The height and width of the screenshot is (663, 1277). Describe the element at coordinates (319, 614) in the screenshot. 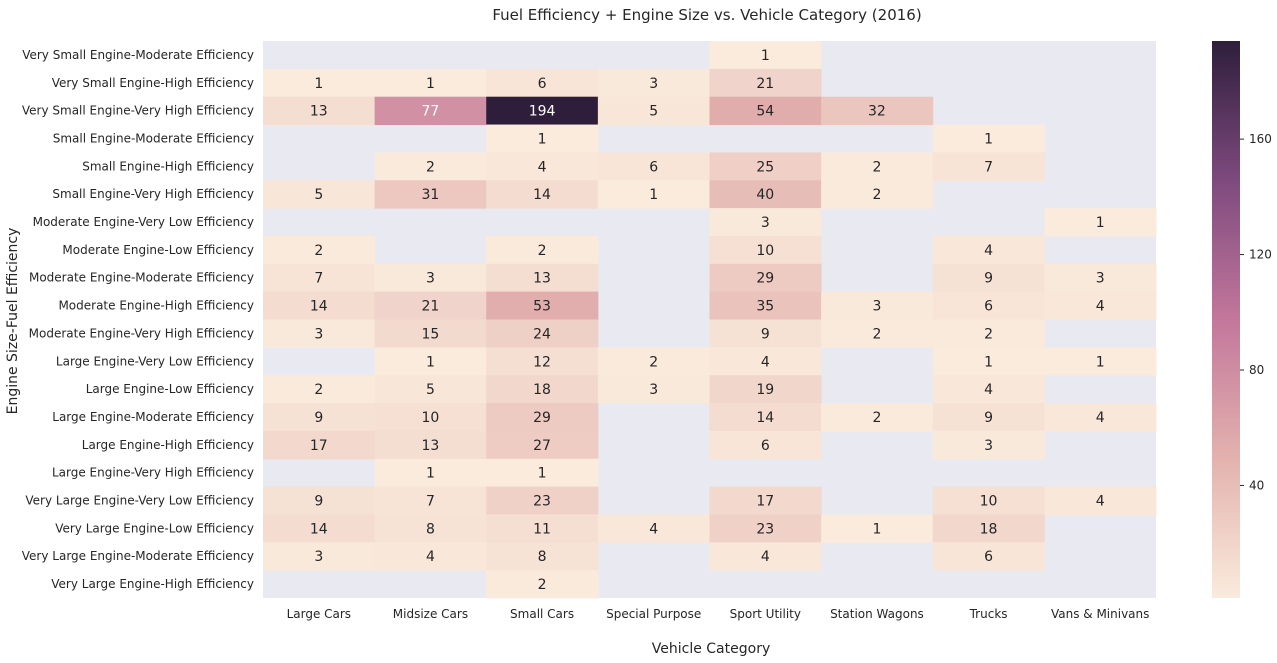

I see `x-tick-label: Large Cars` at that location.